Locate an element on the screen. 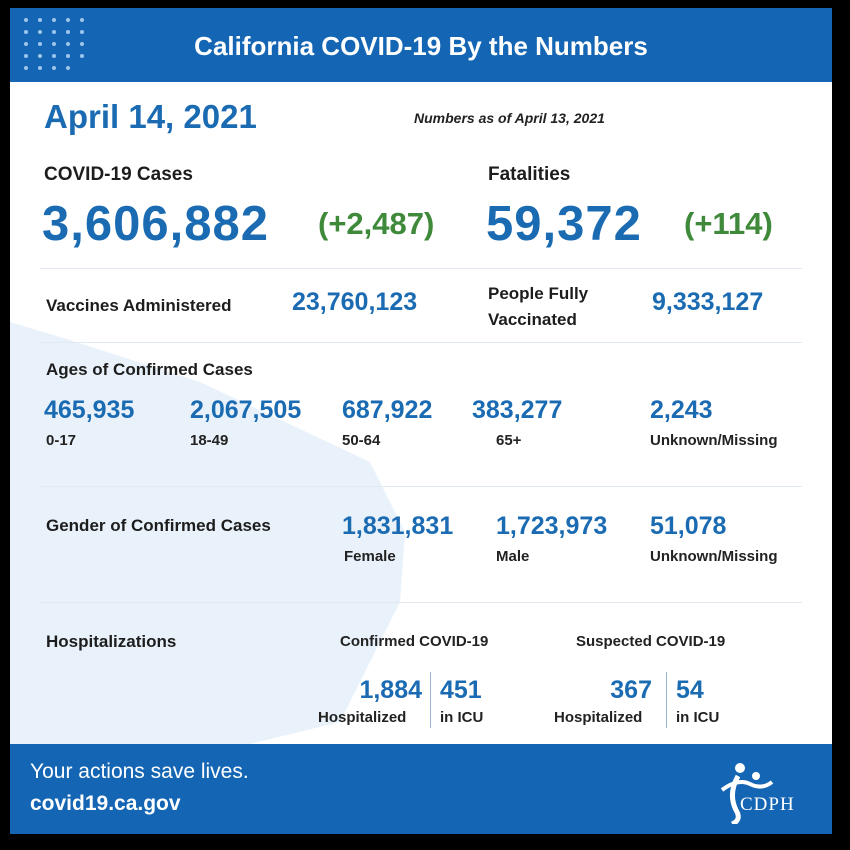 Image resolution: width=850 pixels, height=850 pixels. footer-tagline: Your actions save lives. is located at coordinates (139, 771).